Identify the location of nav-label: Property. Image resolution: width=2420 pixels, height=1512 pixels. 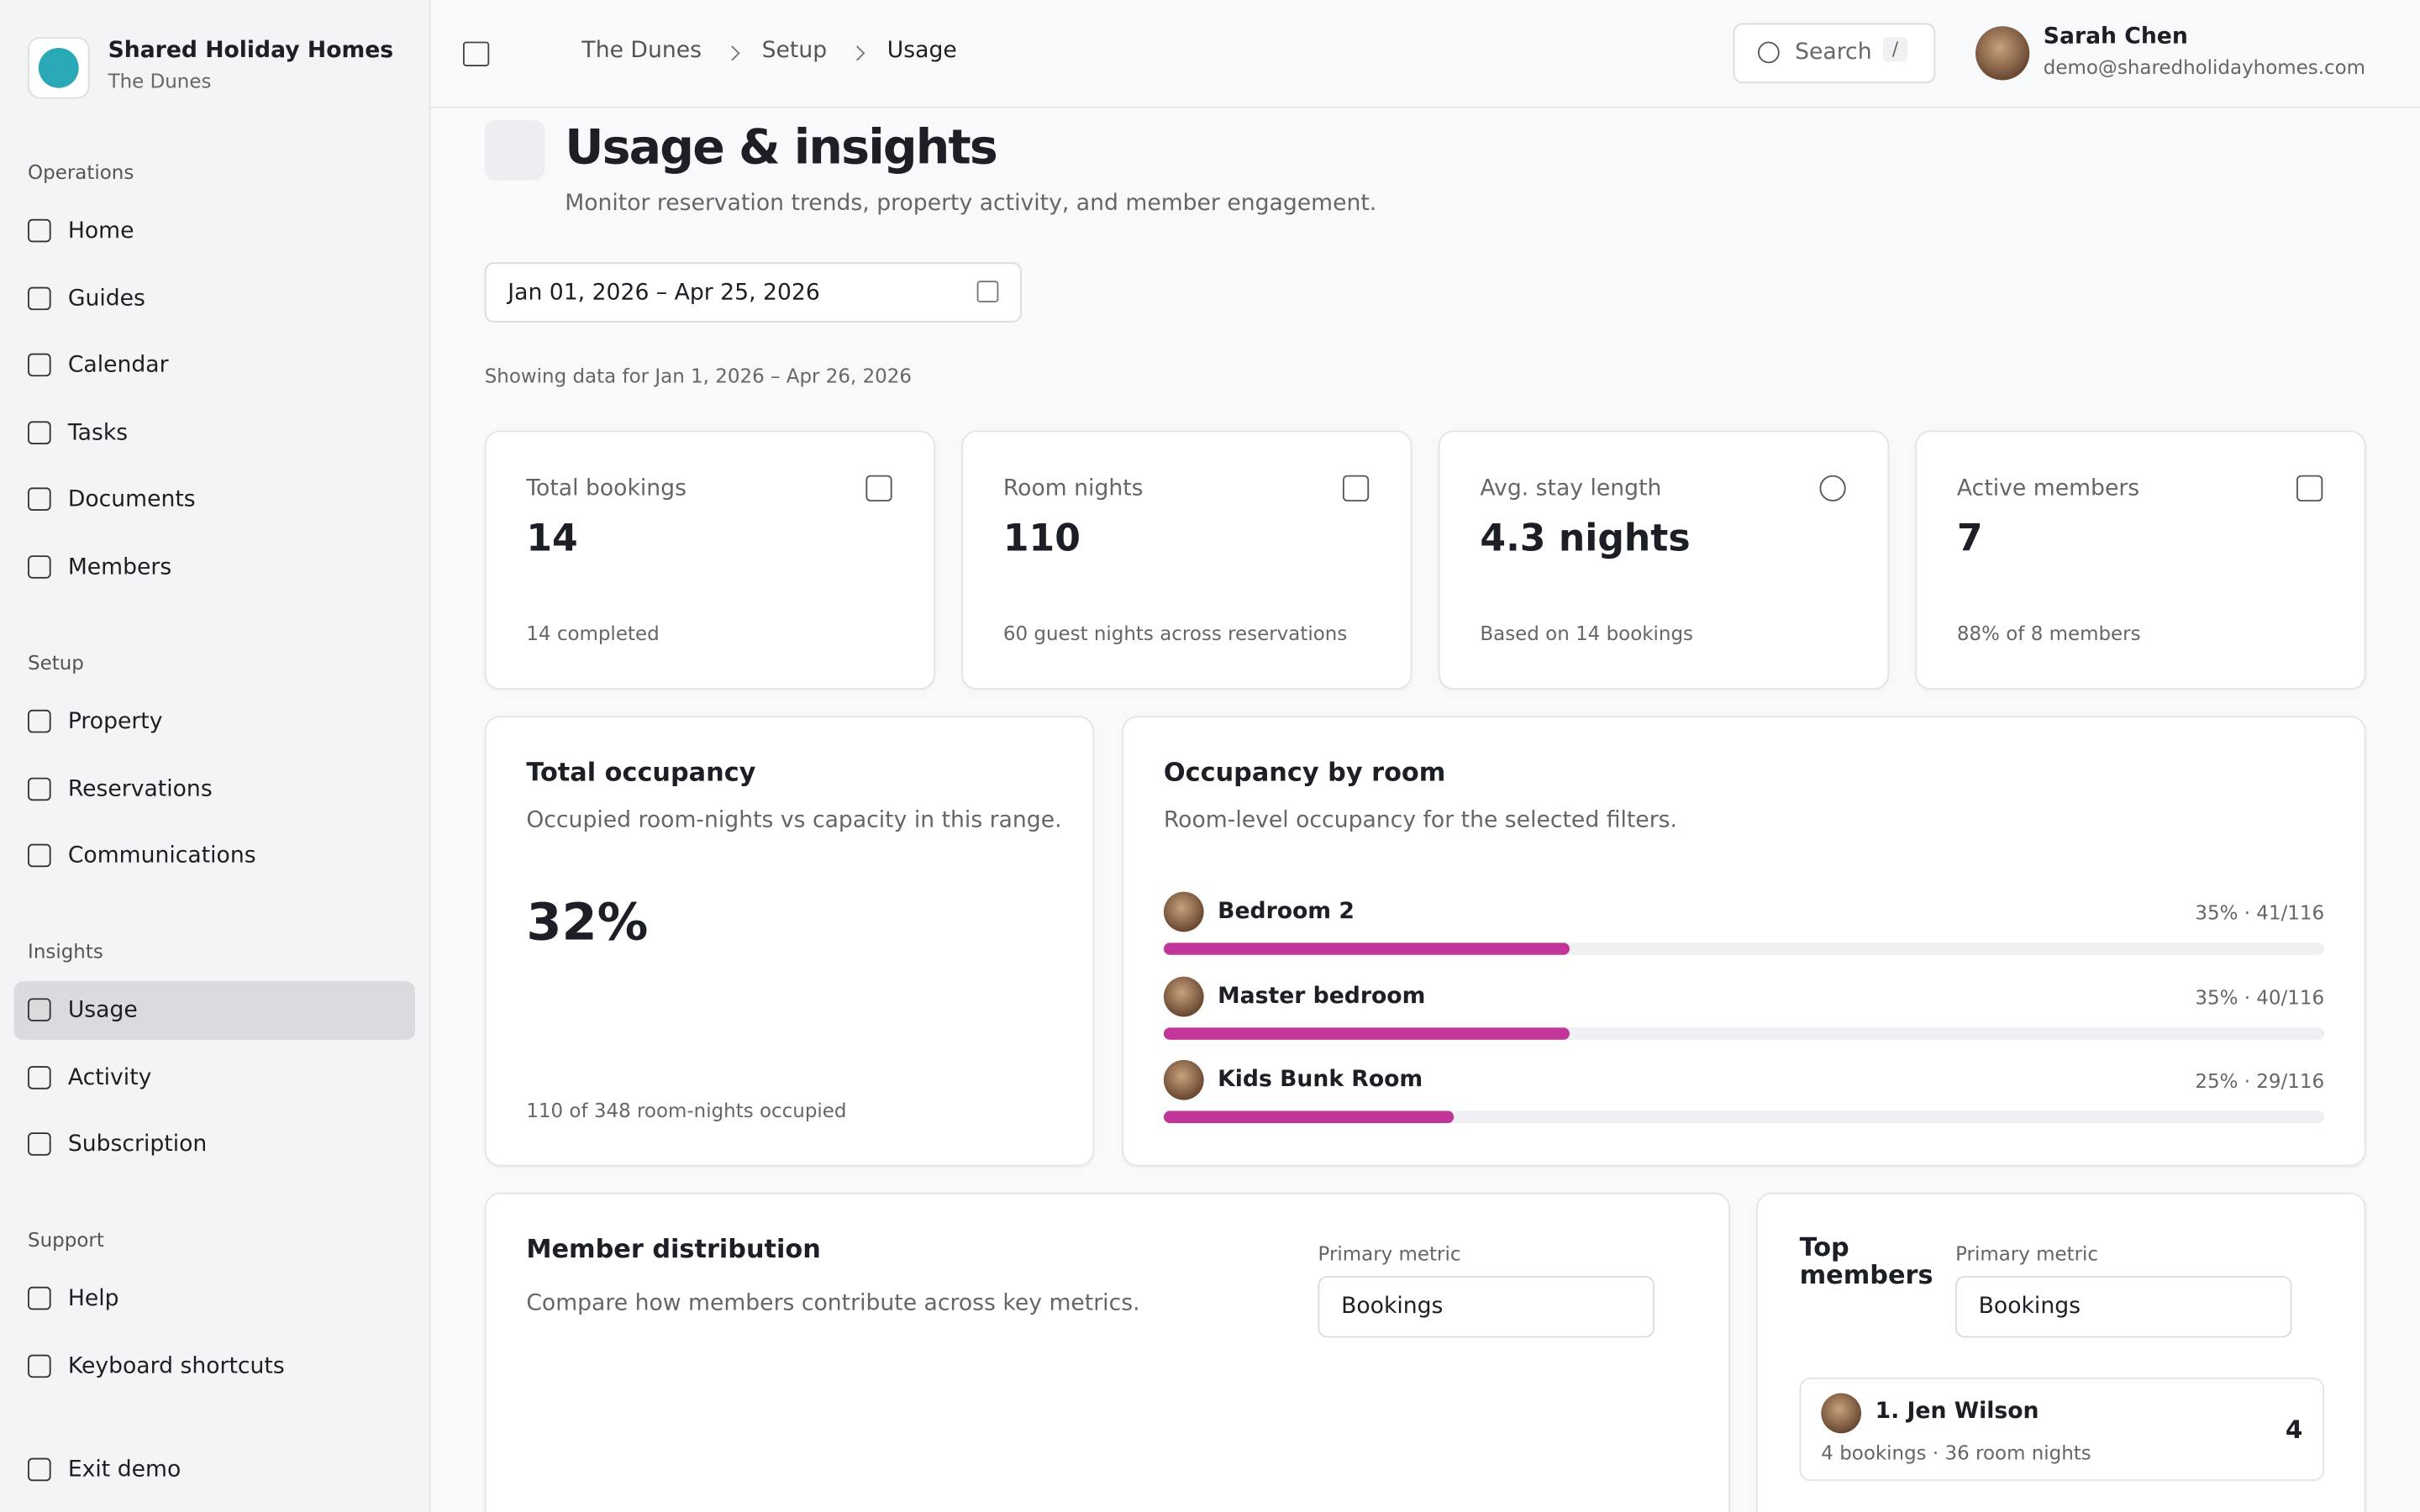
(115, 722).